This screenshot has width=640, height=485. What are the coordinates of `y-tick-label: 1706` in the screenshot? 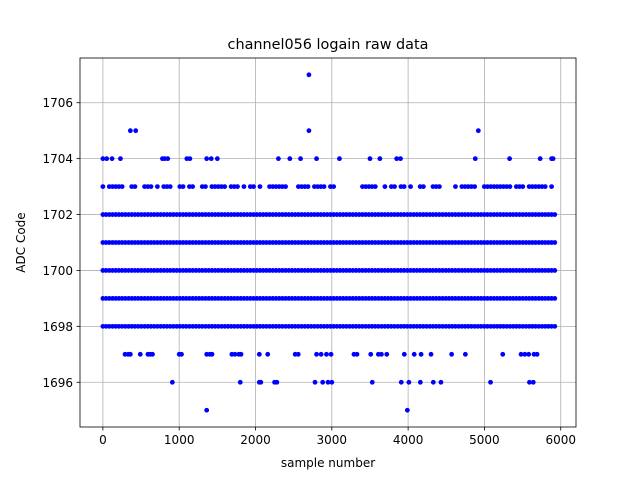 It's located at (57, 103).